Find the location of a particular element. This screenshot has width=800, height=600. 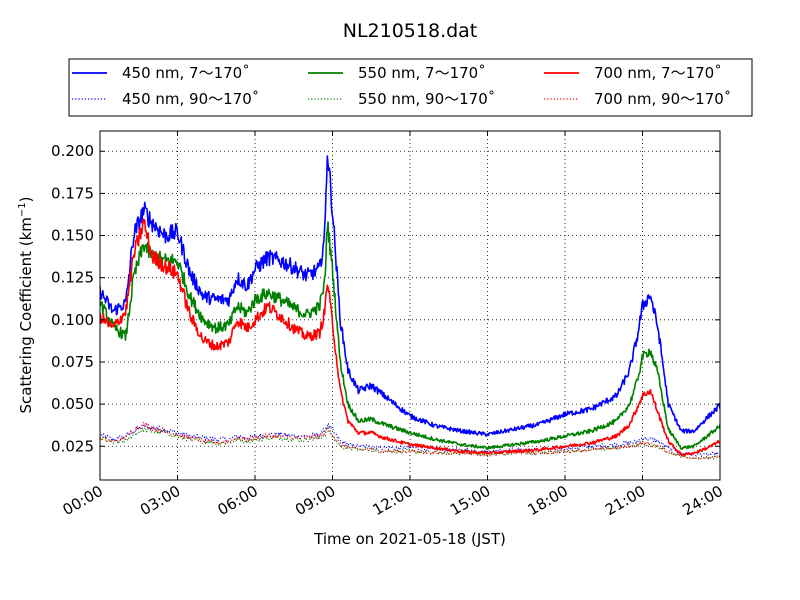

y-tick-label: 0.200 is located at coordinates (72, 151).